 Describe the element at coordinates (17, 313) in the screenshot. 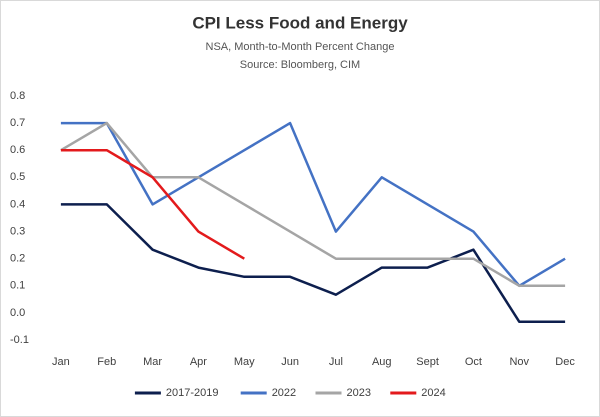

I see `y-tick-label: 0.0` at that location.